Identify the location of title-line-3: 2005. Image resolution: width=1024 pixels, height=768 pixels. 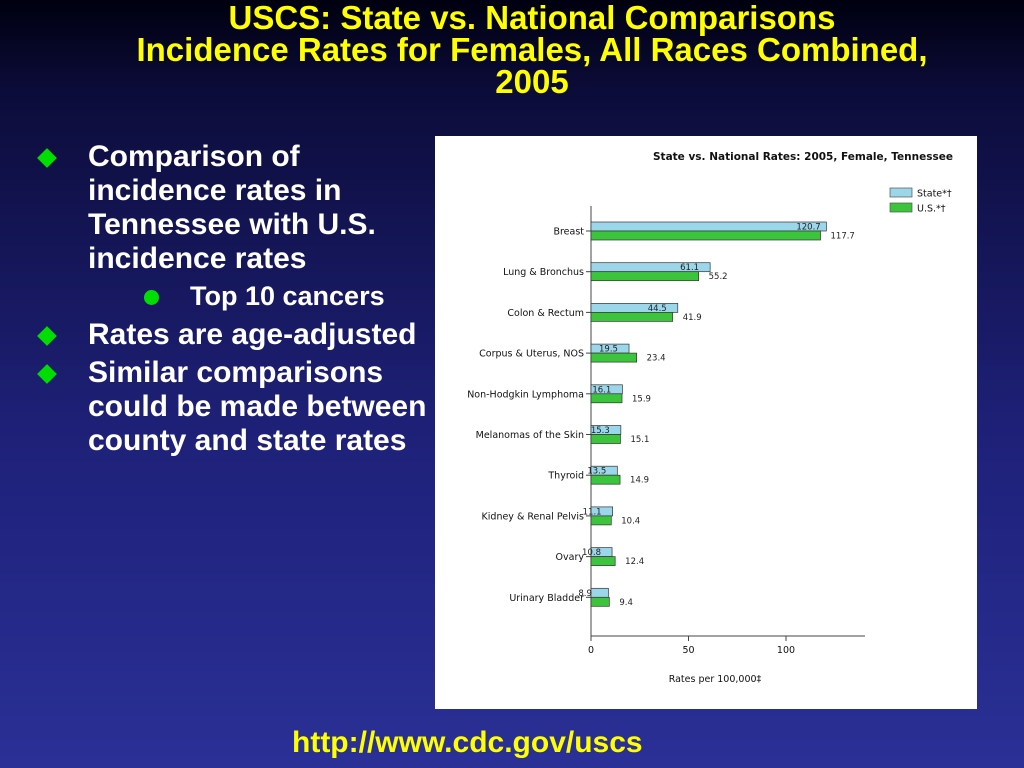
(532, 81).